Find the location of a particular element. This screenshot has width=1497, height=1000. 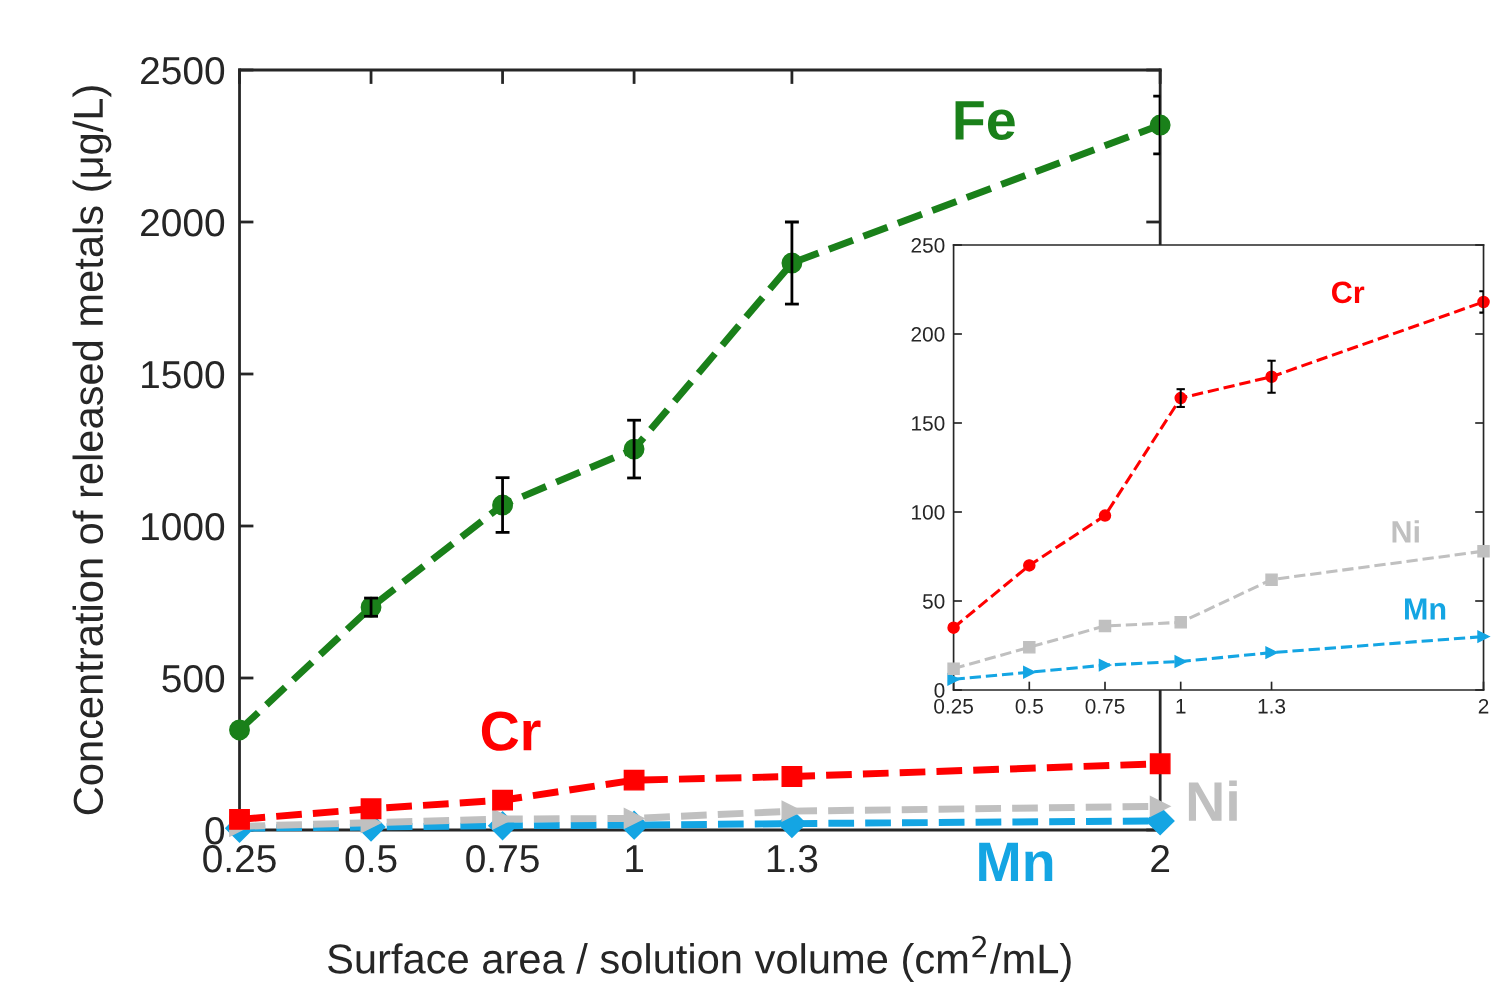

y-tick-label: 2500 is located at coordinates (183, 70).